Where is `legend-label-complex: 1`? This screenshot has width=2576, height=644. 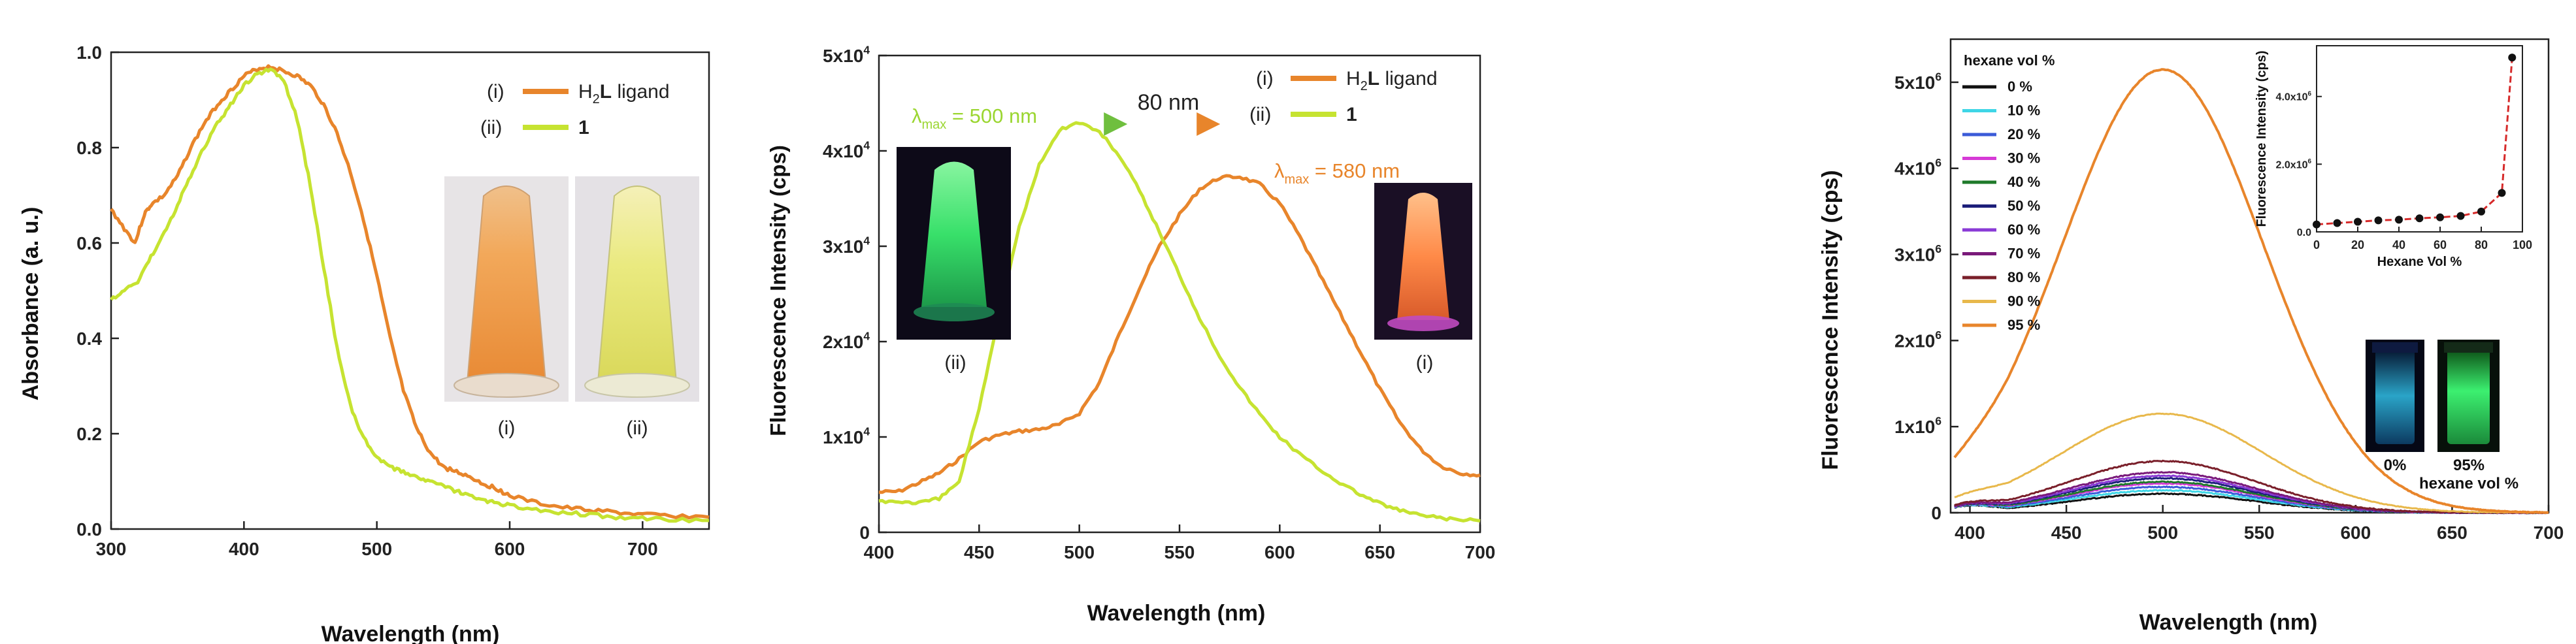 legend-label-complex: 1 is located at coordinates (583, 127).